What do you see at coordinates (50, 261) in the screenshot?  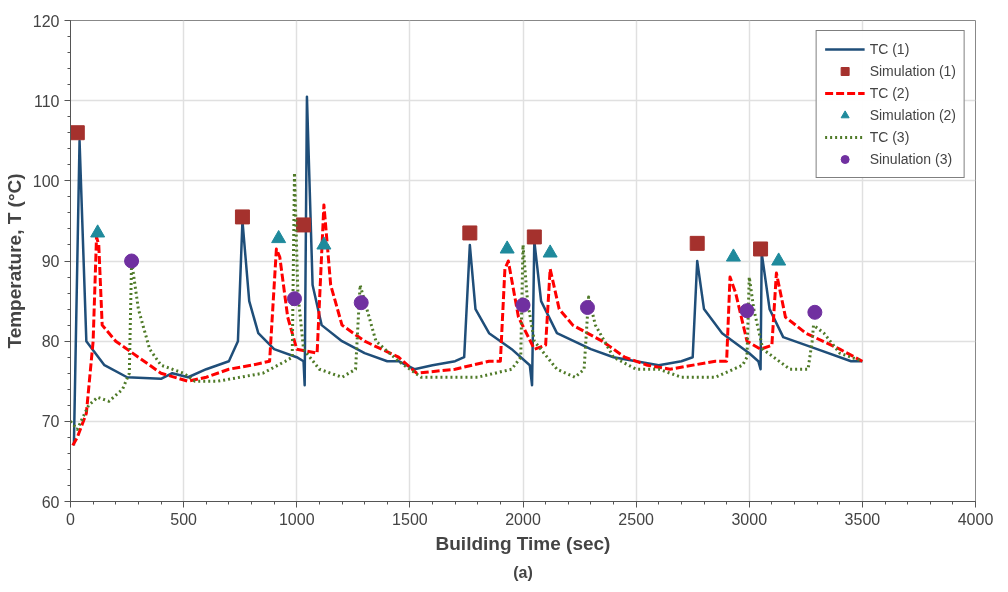 I see `y-tick-label: 90` at bounding box center [50, 261].